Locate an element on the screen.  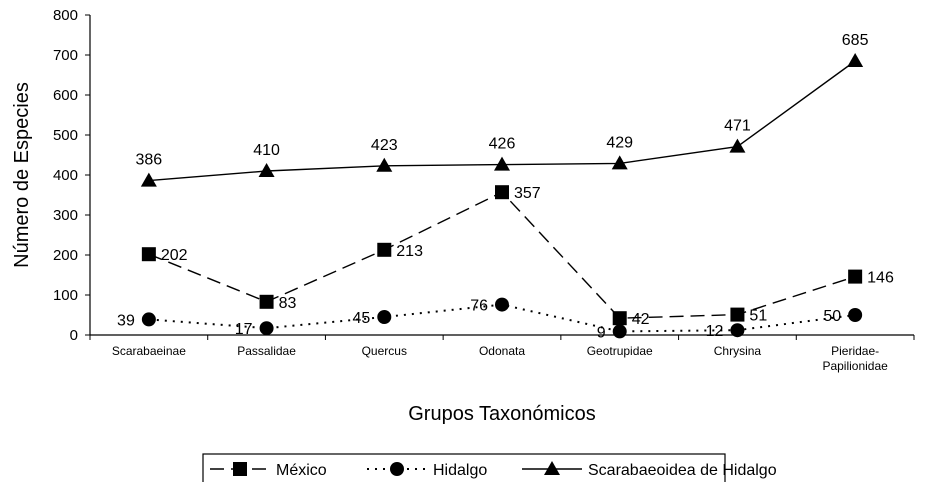
x-tick-label: Chrysina is located at coordinates (738, 351).